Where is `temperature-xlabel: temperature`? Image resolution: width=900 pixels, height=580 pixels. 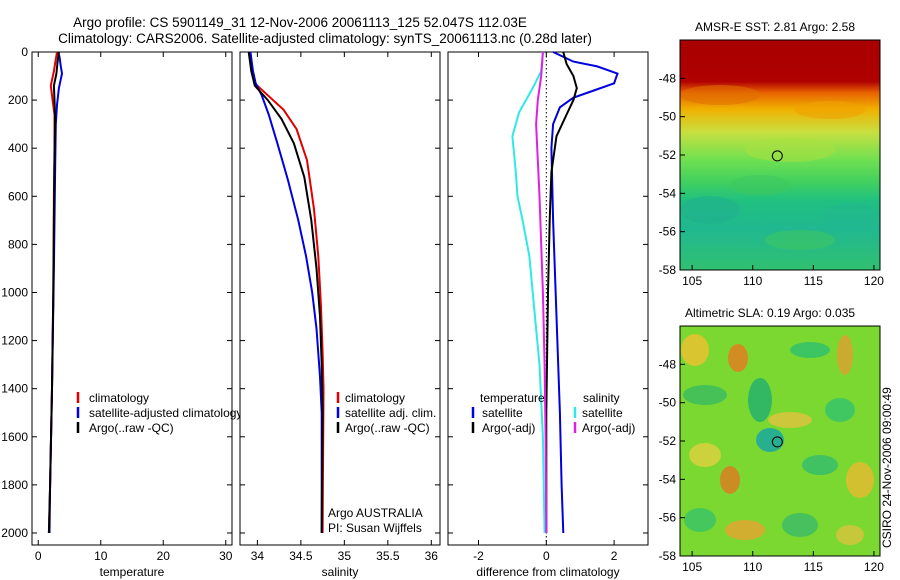 temperature-xlabel: temperature is located at coordinates (132, 572).